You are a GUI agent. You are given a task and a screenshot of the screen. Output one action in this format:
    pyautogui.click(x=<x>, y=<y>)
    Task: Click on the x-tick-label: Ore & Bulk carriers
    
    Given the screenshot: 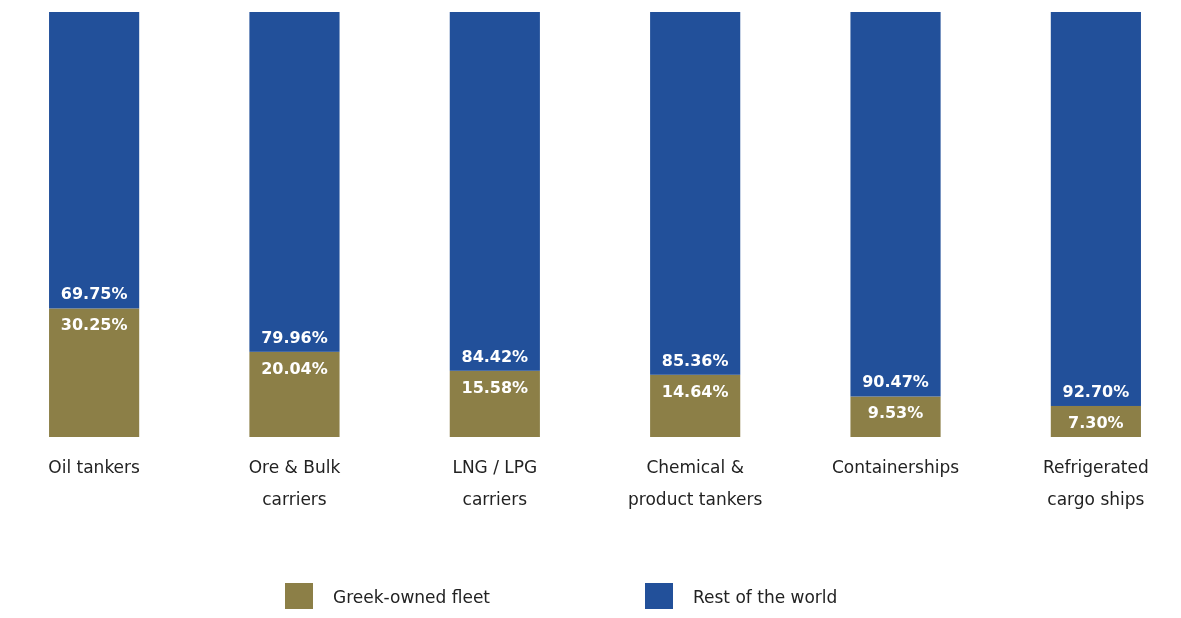 What is the action you would take?
    pyautogui.click(x=294, y=483)
    